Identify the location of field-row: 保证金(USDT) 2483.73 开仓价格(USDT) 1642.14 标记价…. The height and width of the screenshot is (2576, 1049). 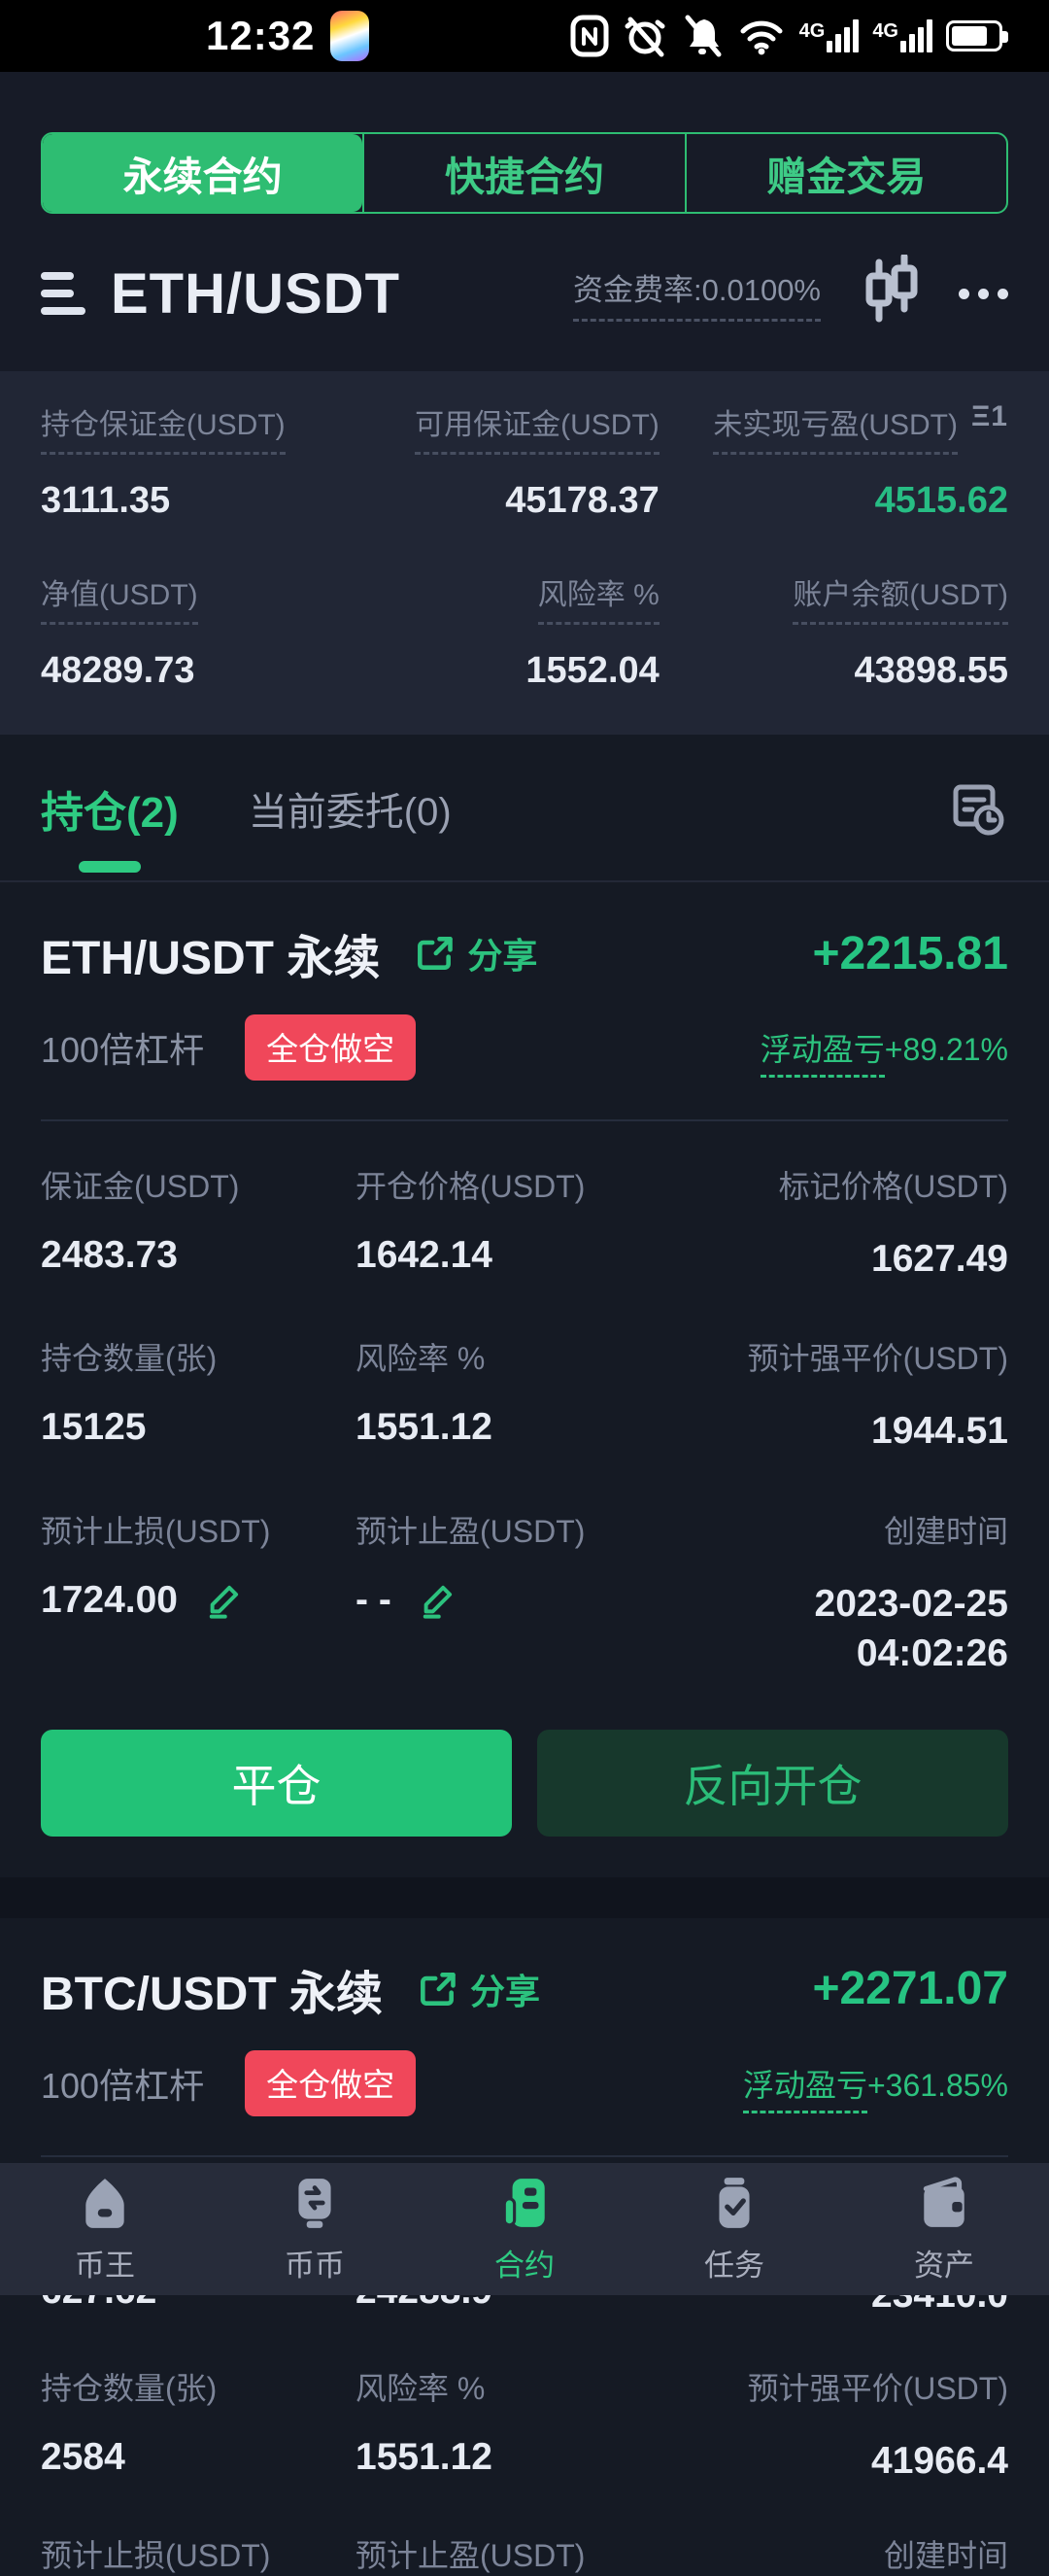
(524, 1223).